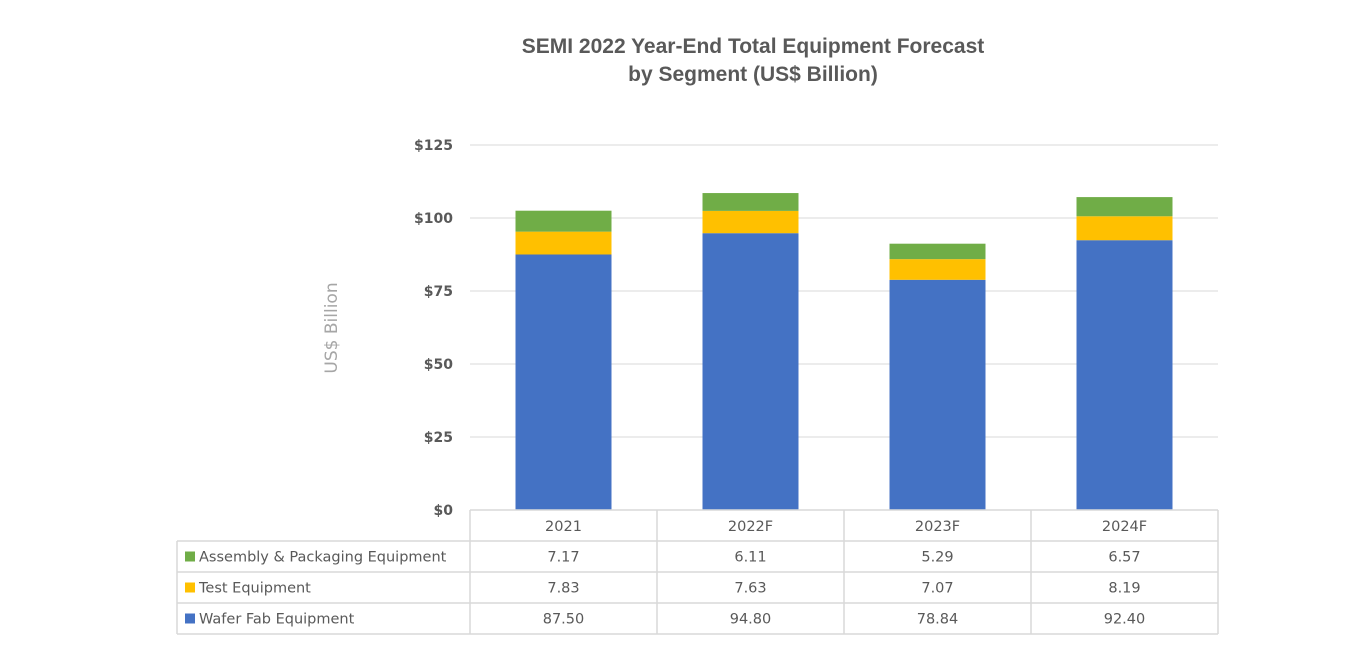  I want to click on y-tick-label: $100, so click(433, 219).